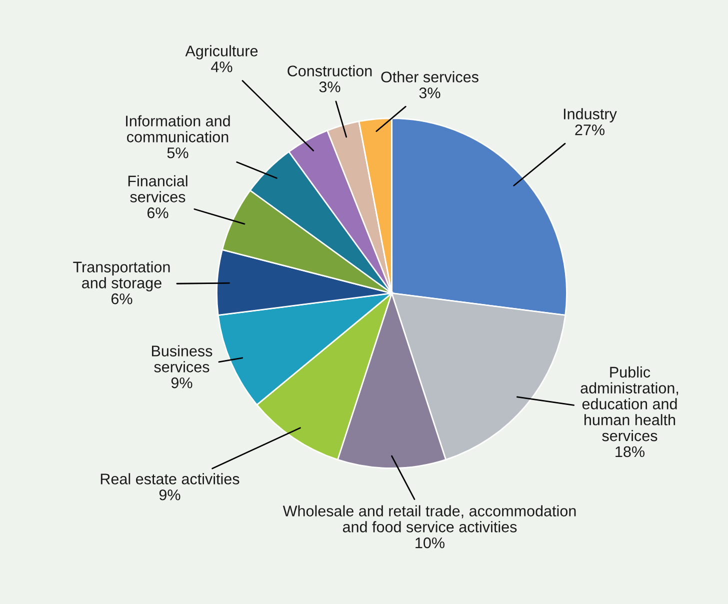 This screenshot has width=728, height=604. What do you see at coordinates (590, 115) in the screenshot?
I see `slice-label: Industry` at bounding box center [590, 115].